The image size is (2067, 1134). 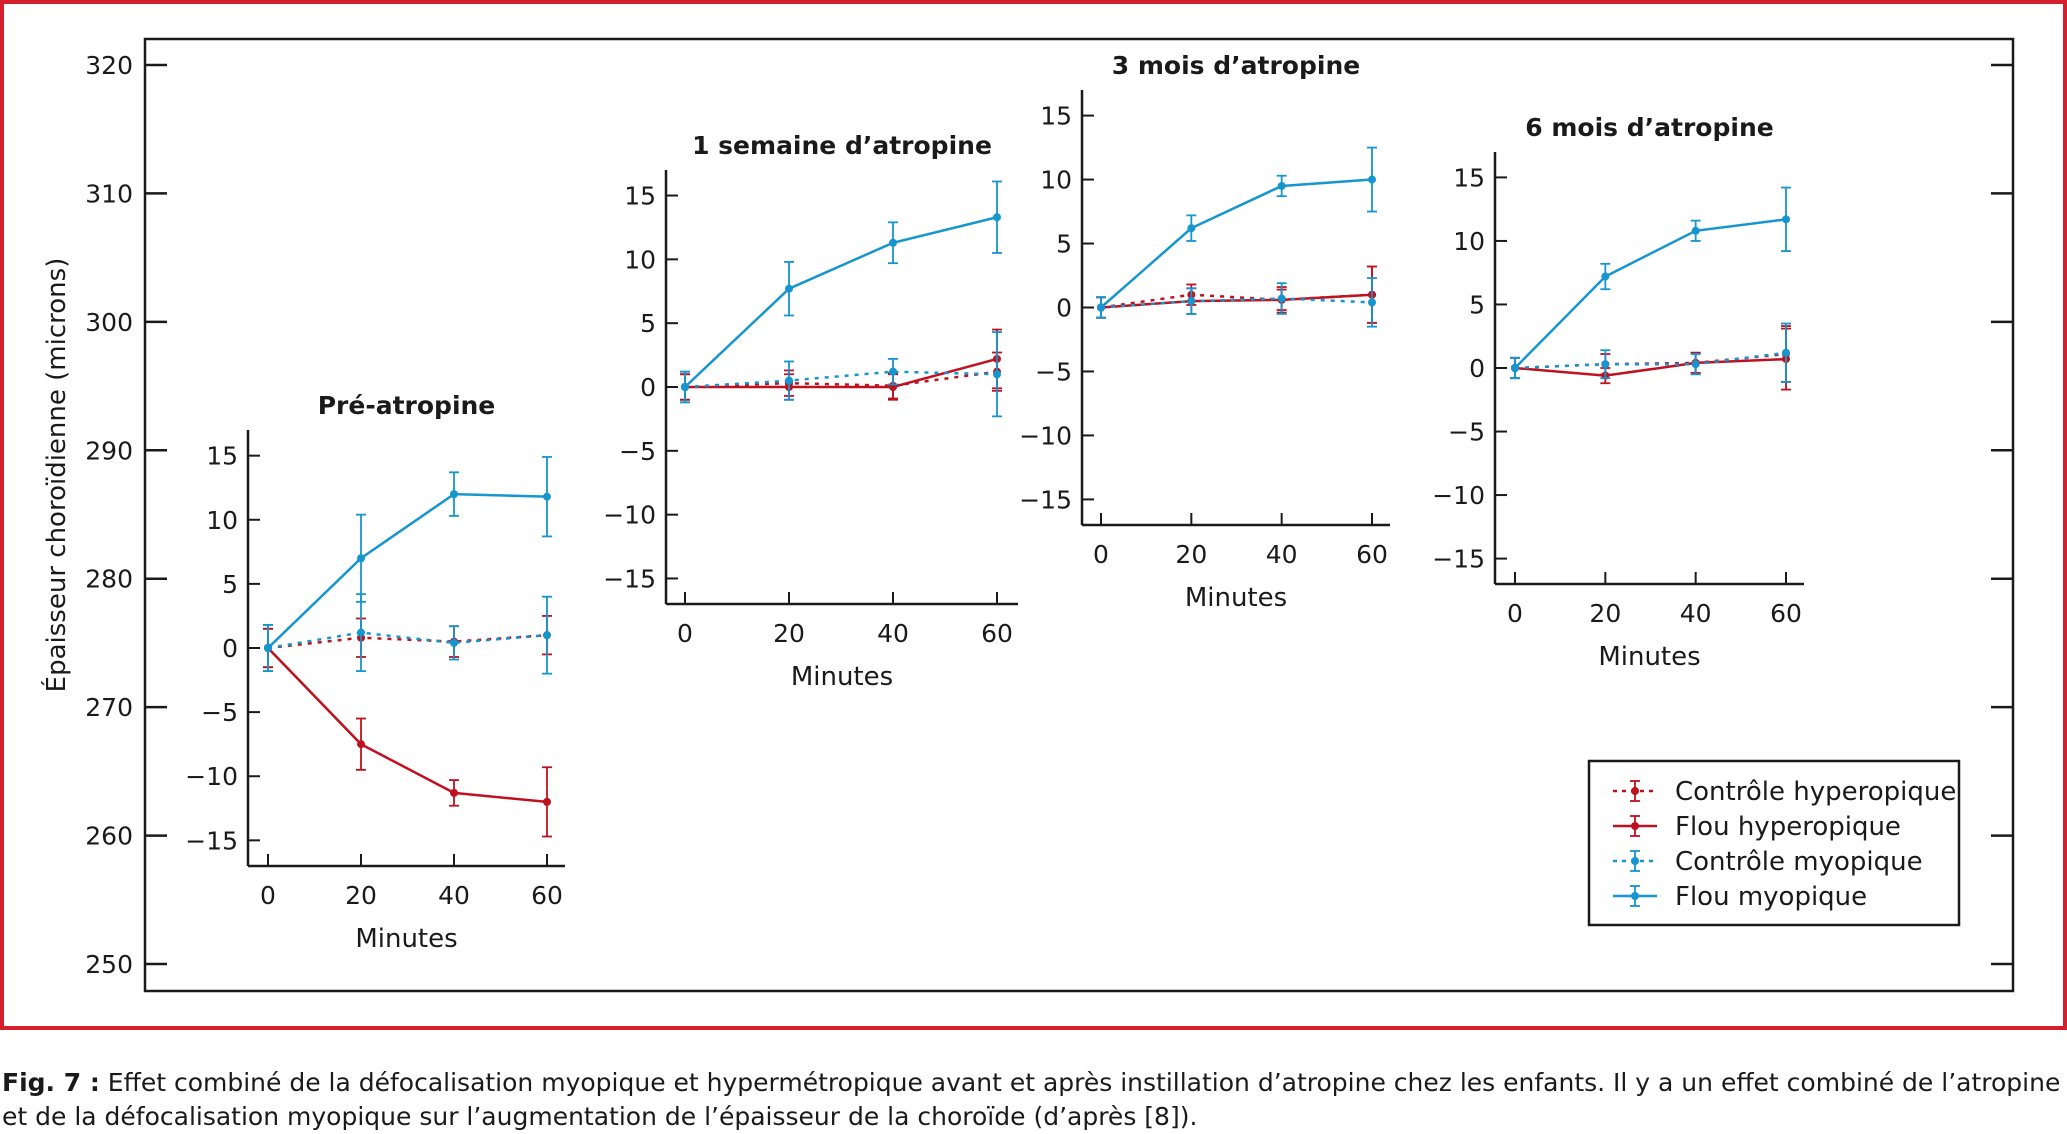 I want to click on panel-title: 6 mois d’atropine, so click(x=1649, y=127).